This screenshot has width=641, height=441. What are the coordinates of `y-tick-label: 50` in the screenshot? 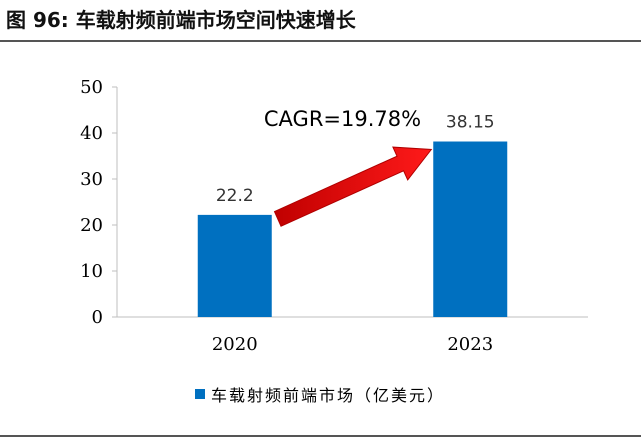 It's located at (91, 87).